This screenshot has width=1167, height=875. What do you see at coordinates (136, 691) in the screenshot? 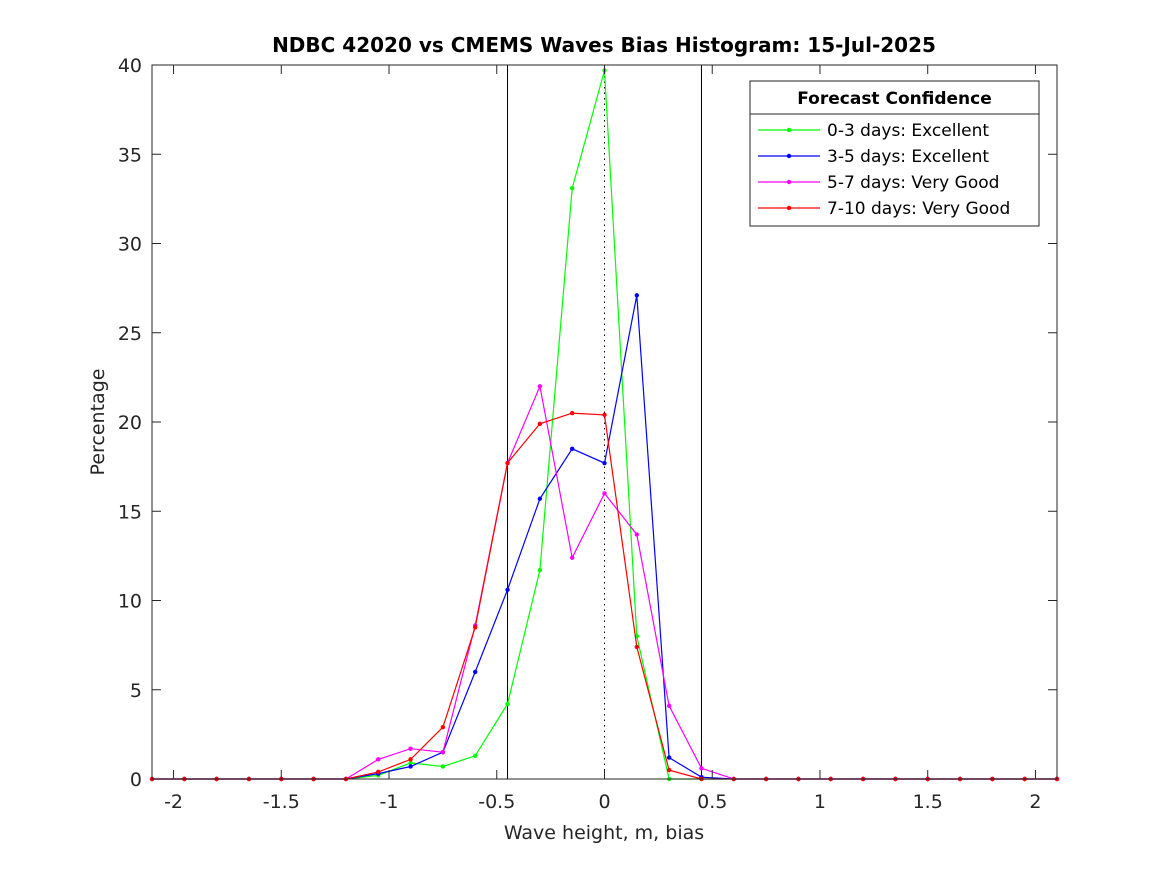
I see `y-tick-label: 5` at bounding box center [136, 691].